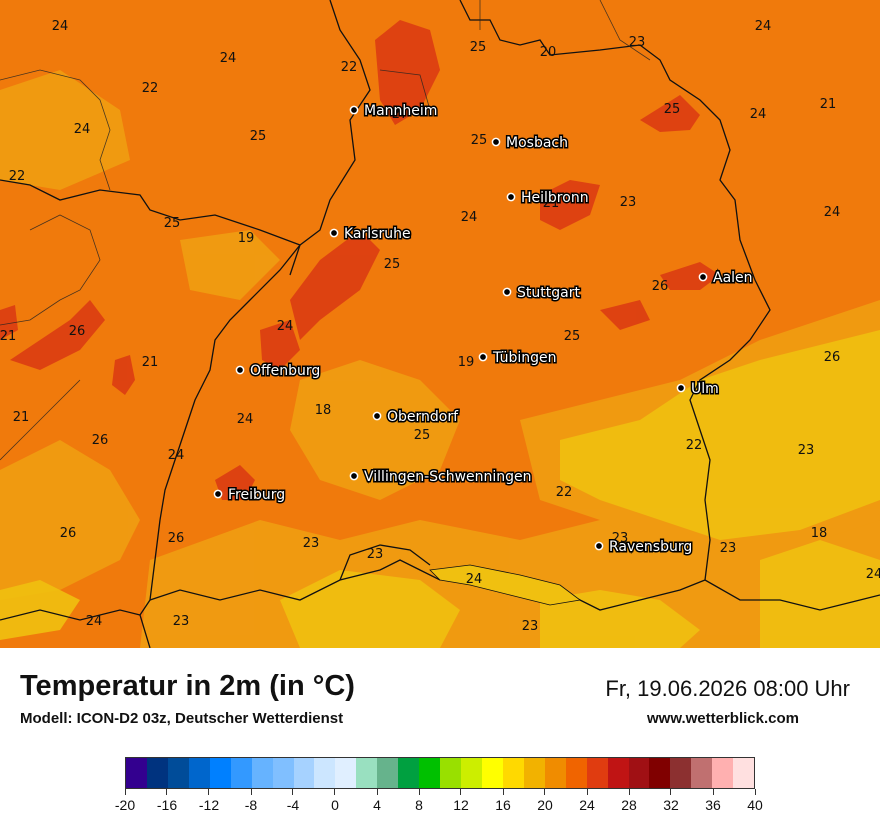 This screenshot has height=830, width=880. Describe the element at coordinates (548, 52) in the screenshot. I see `temperature-value: 20` at that location.